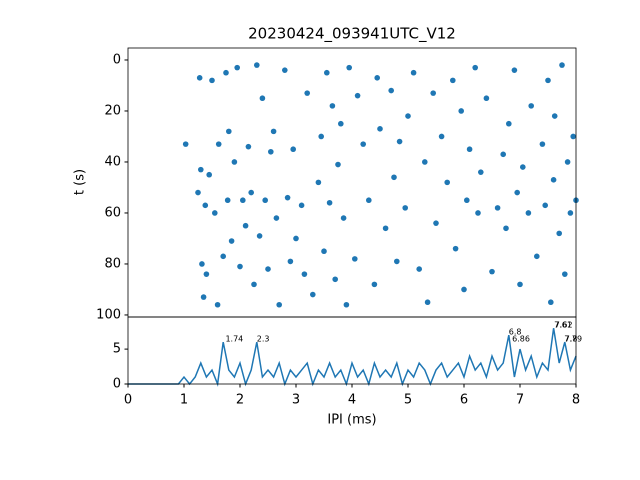 The height and width of the screenshot is (480, 640). Describe the element at coordinates (108, 314) in the screenshot. I see `y-tick-label: 100` at that location.